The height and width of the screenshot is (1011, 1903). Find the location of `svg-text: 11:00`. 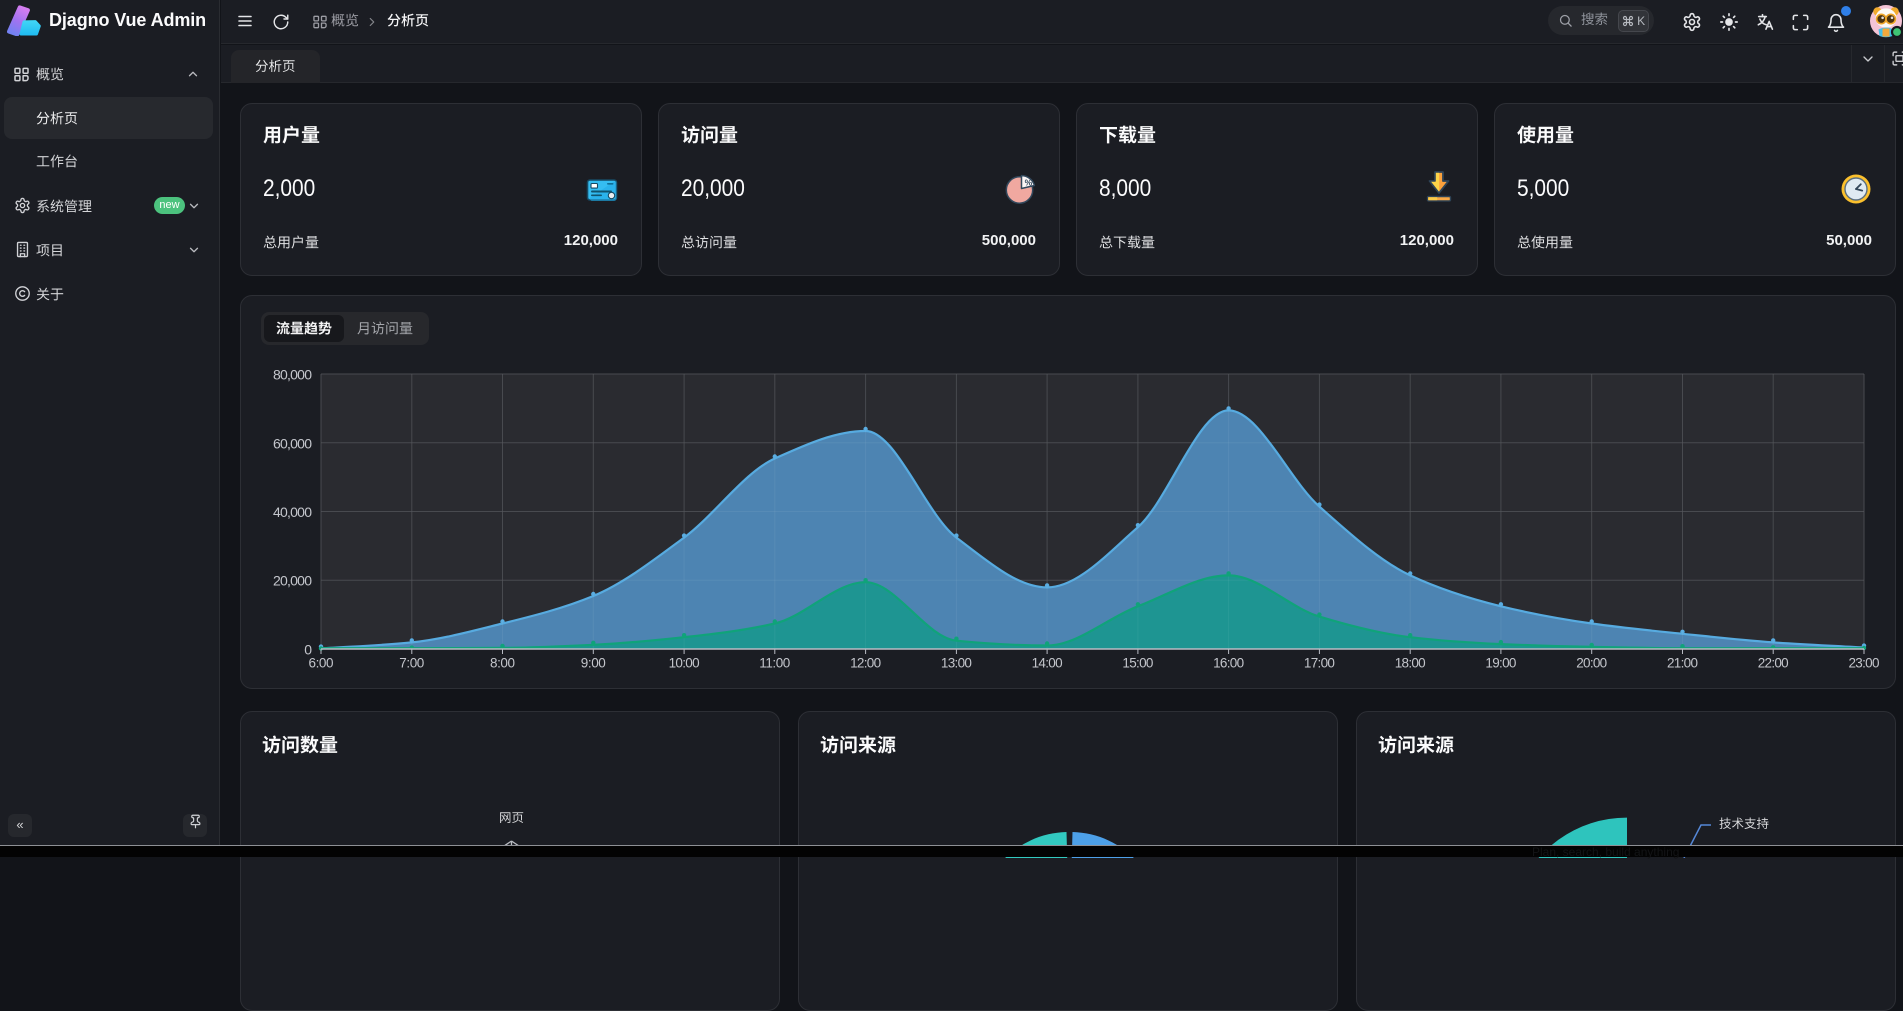

svg-text: 11:00 is located at coordinates (774, 663).